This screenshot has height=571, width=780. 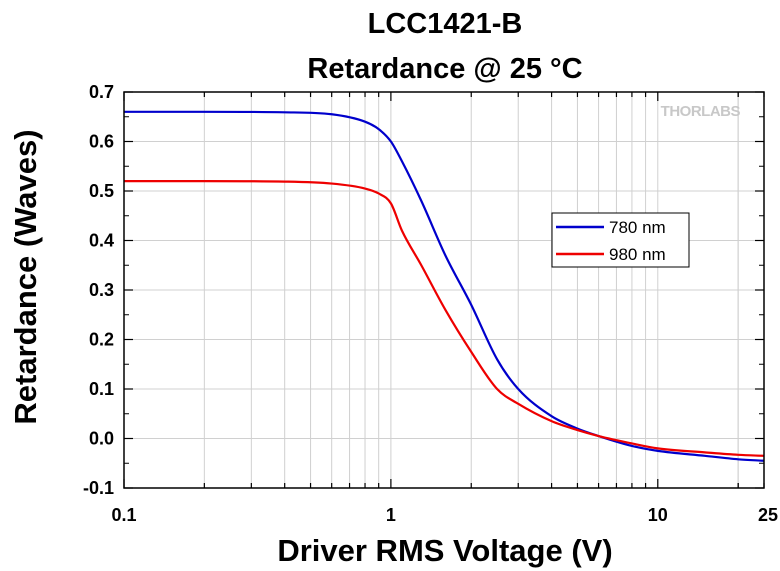 I want to click on y-tick-label: 0.1, so click(x=101, y=389).